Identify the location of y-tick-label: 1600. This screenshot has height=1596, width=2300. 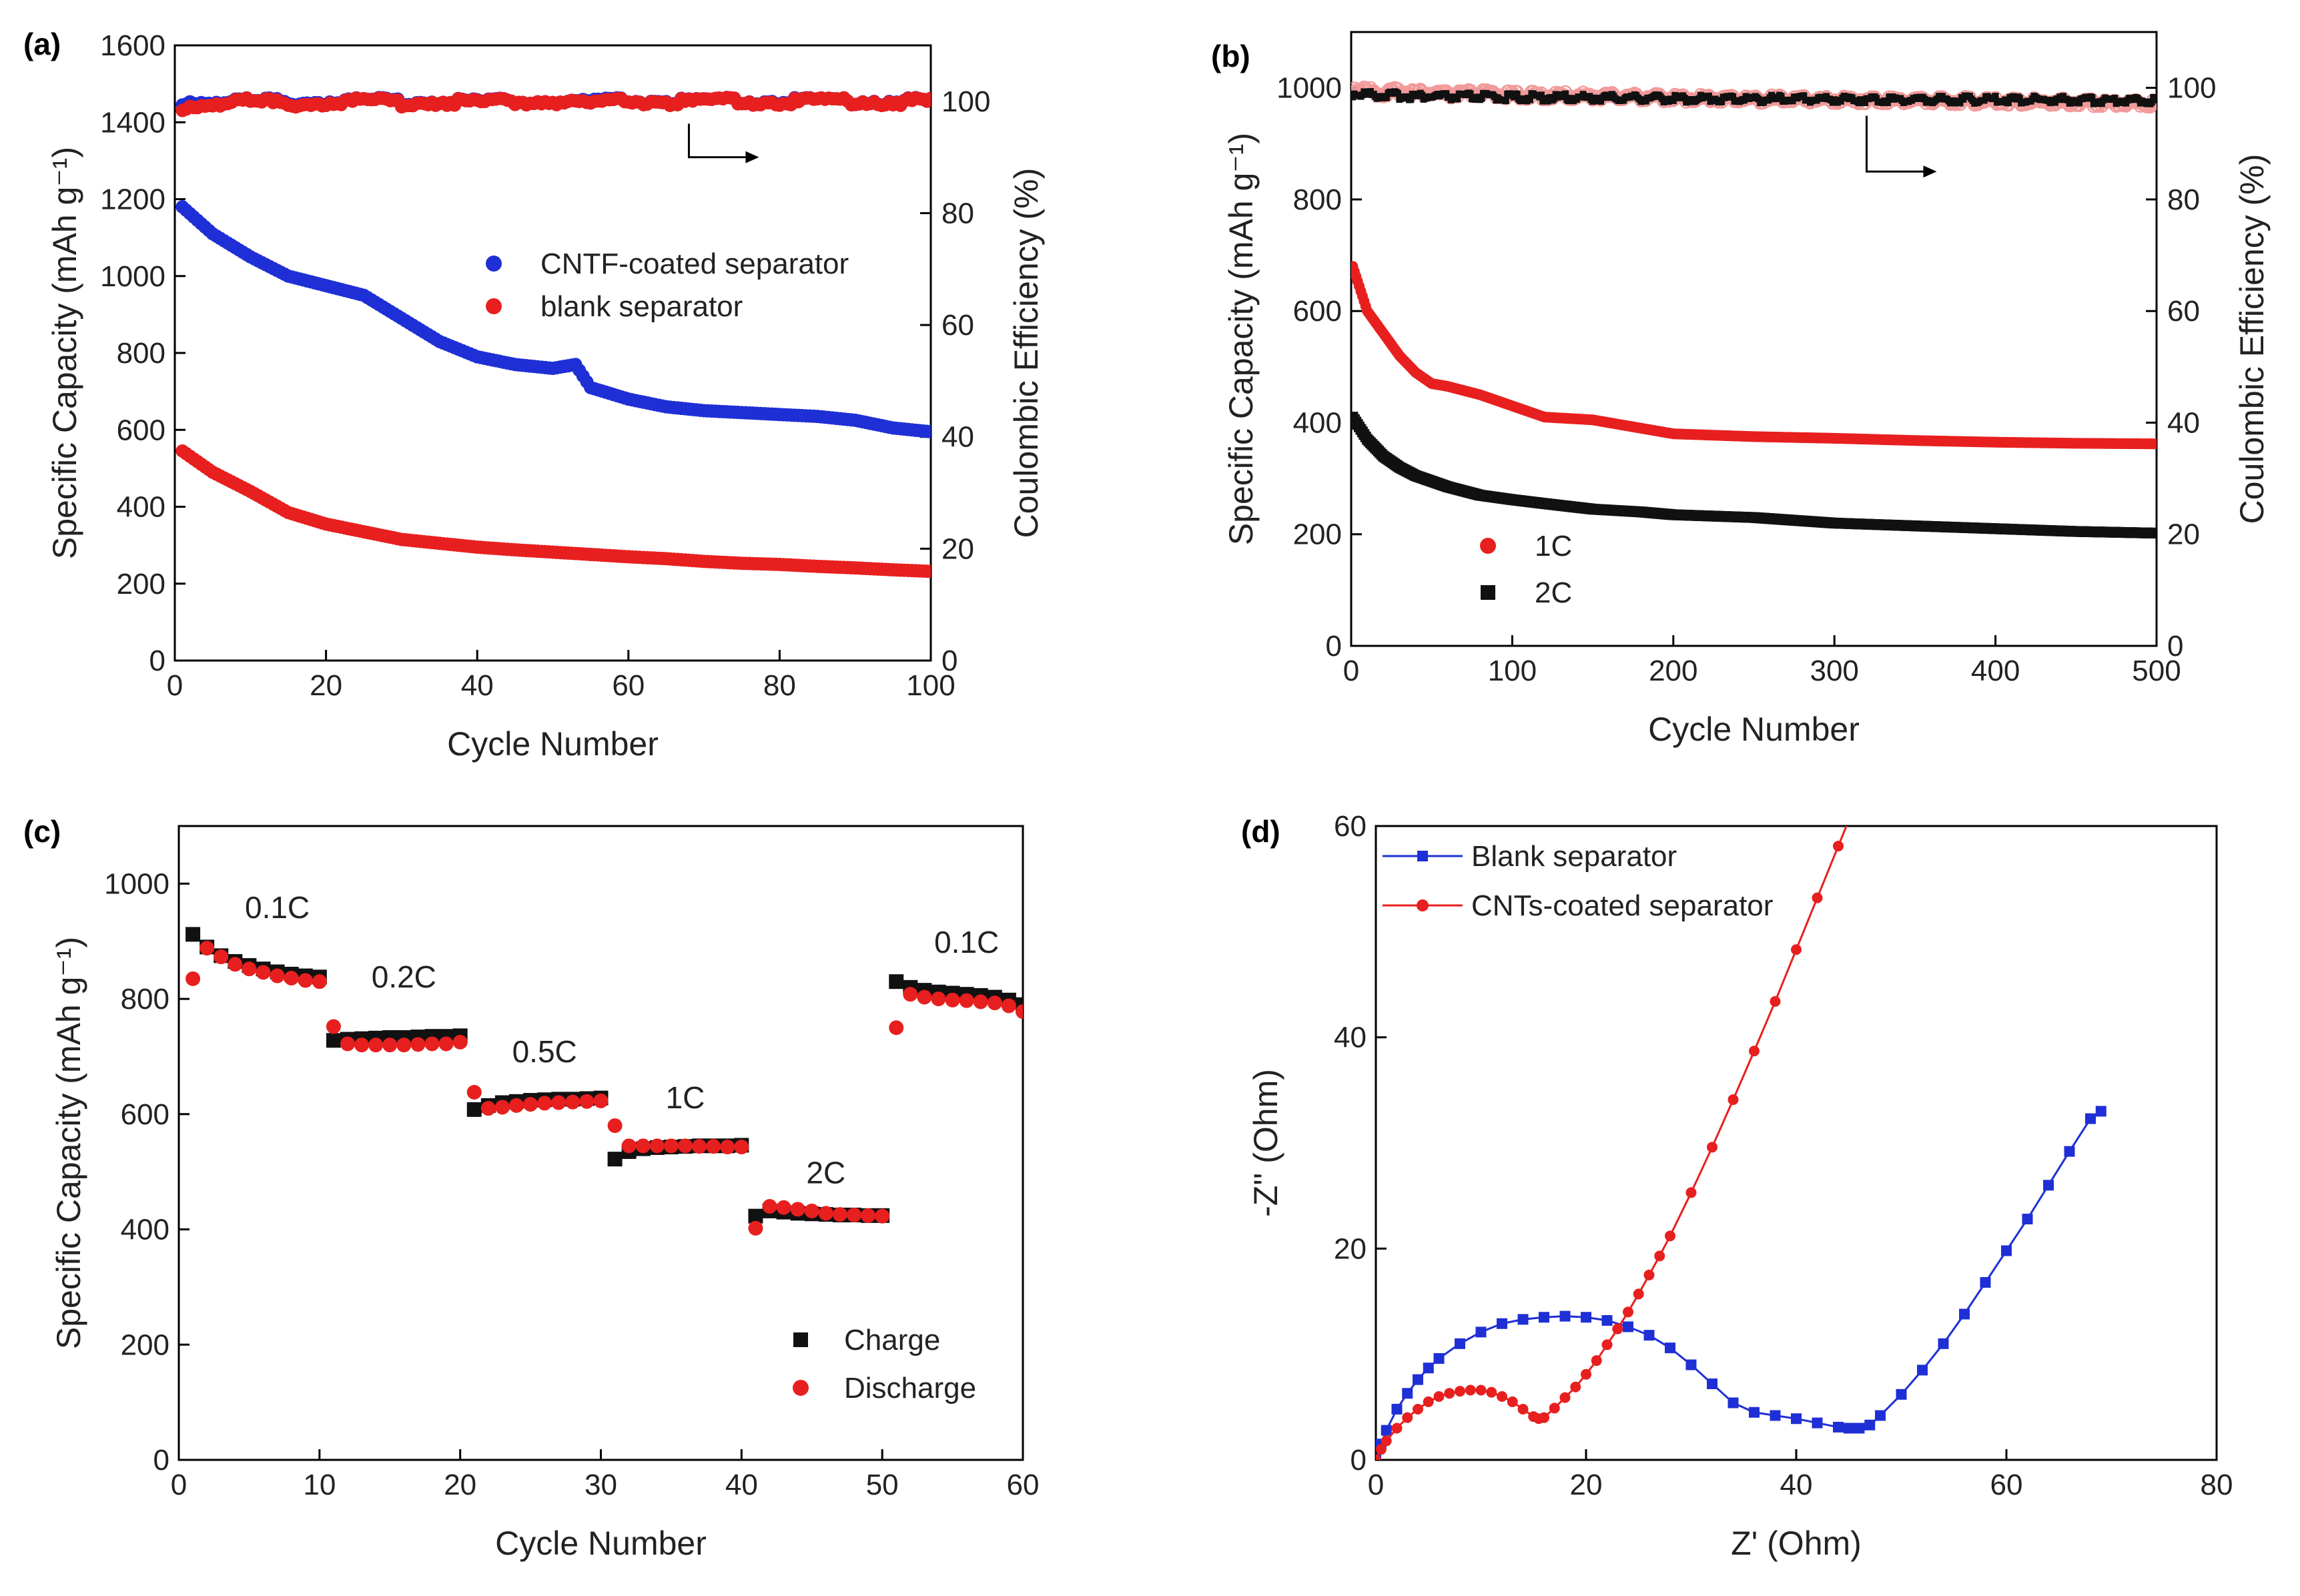
(132, 46).